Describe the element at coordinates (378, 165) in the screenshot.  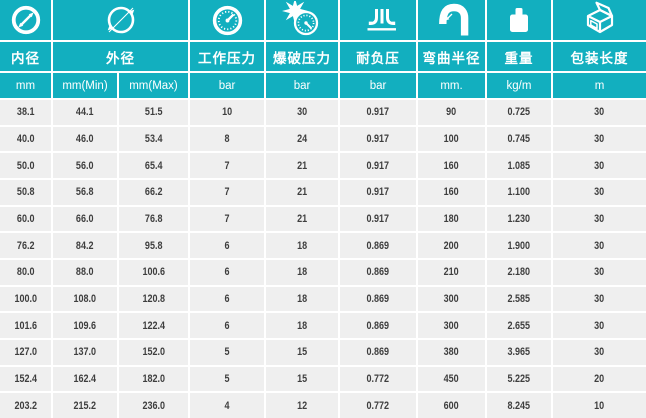
I see `table-cell-r3-c6: 0.917` at that location.